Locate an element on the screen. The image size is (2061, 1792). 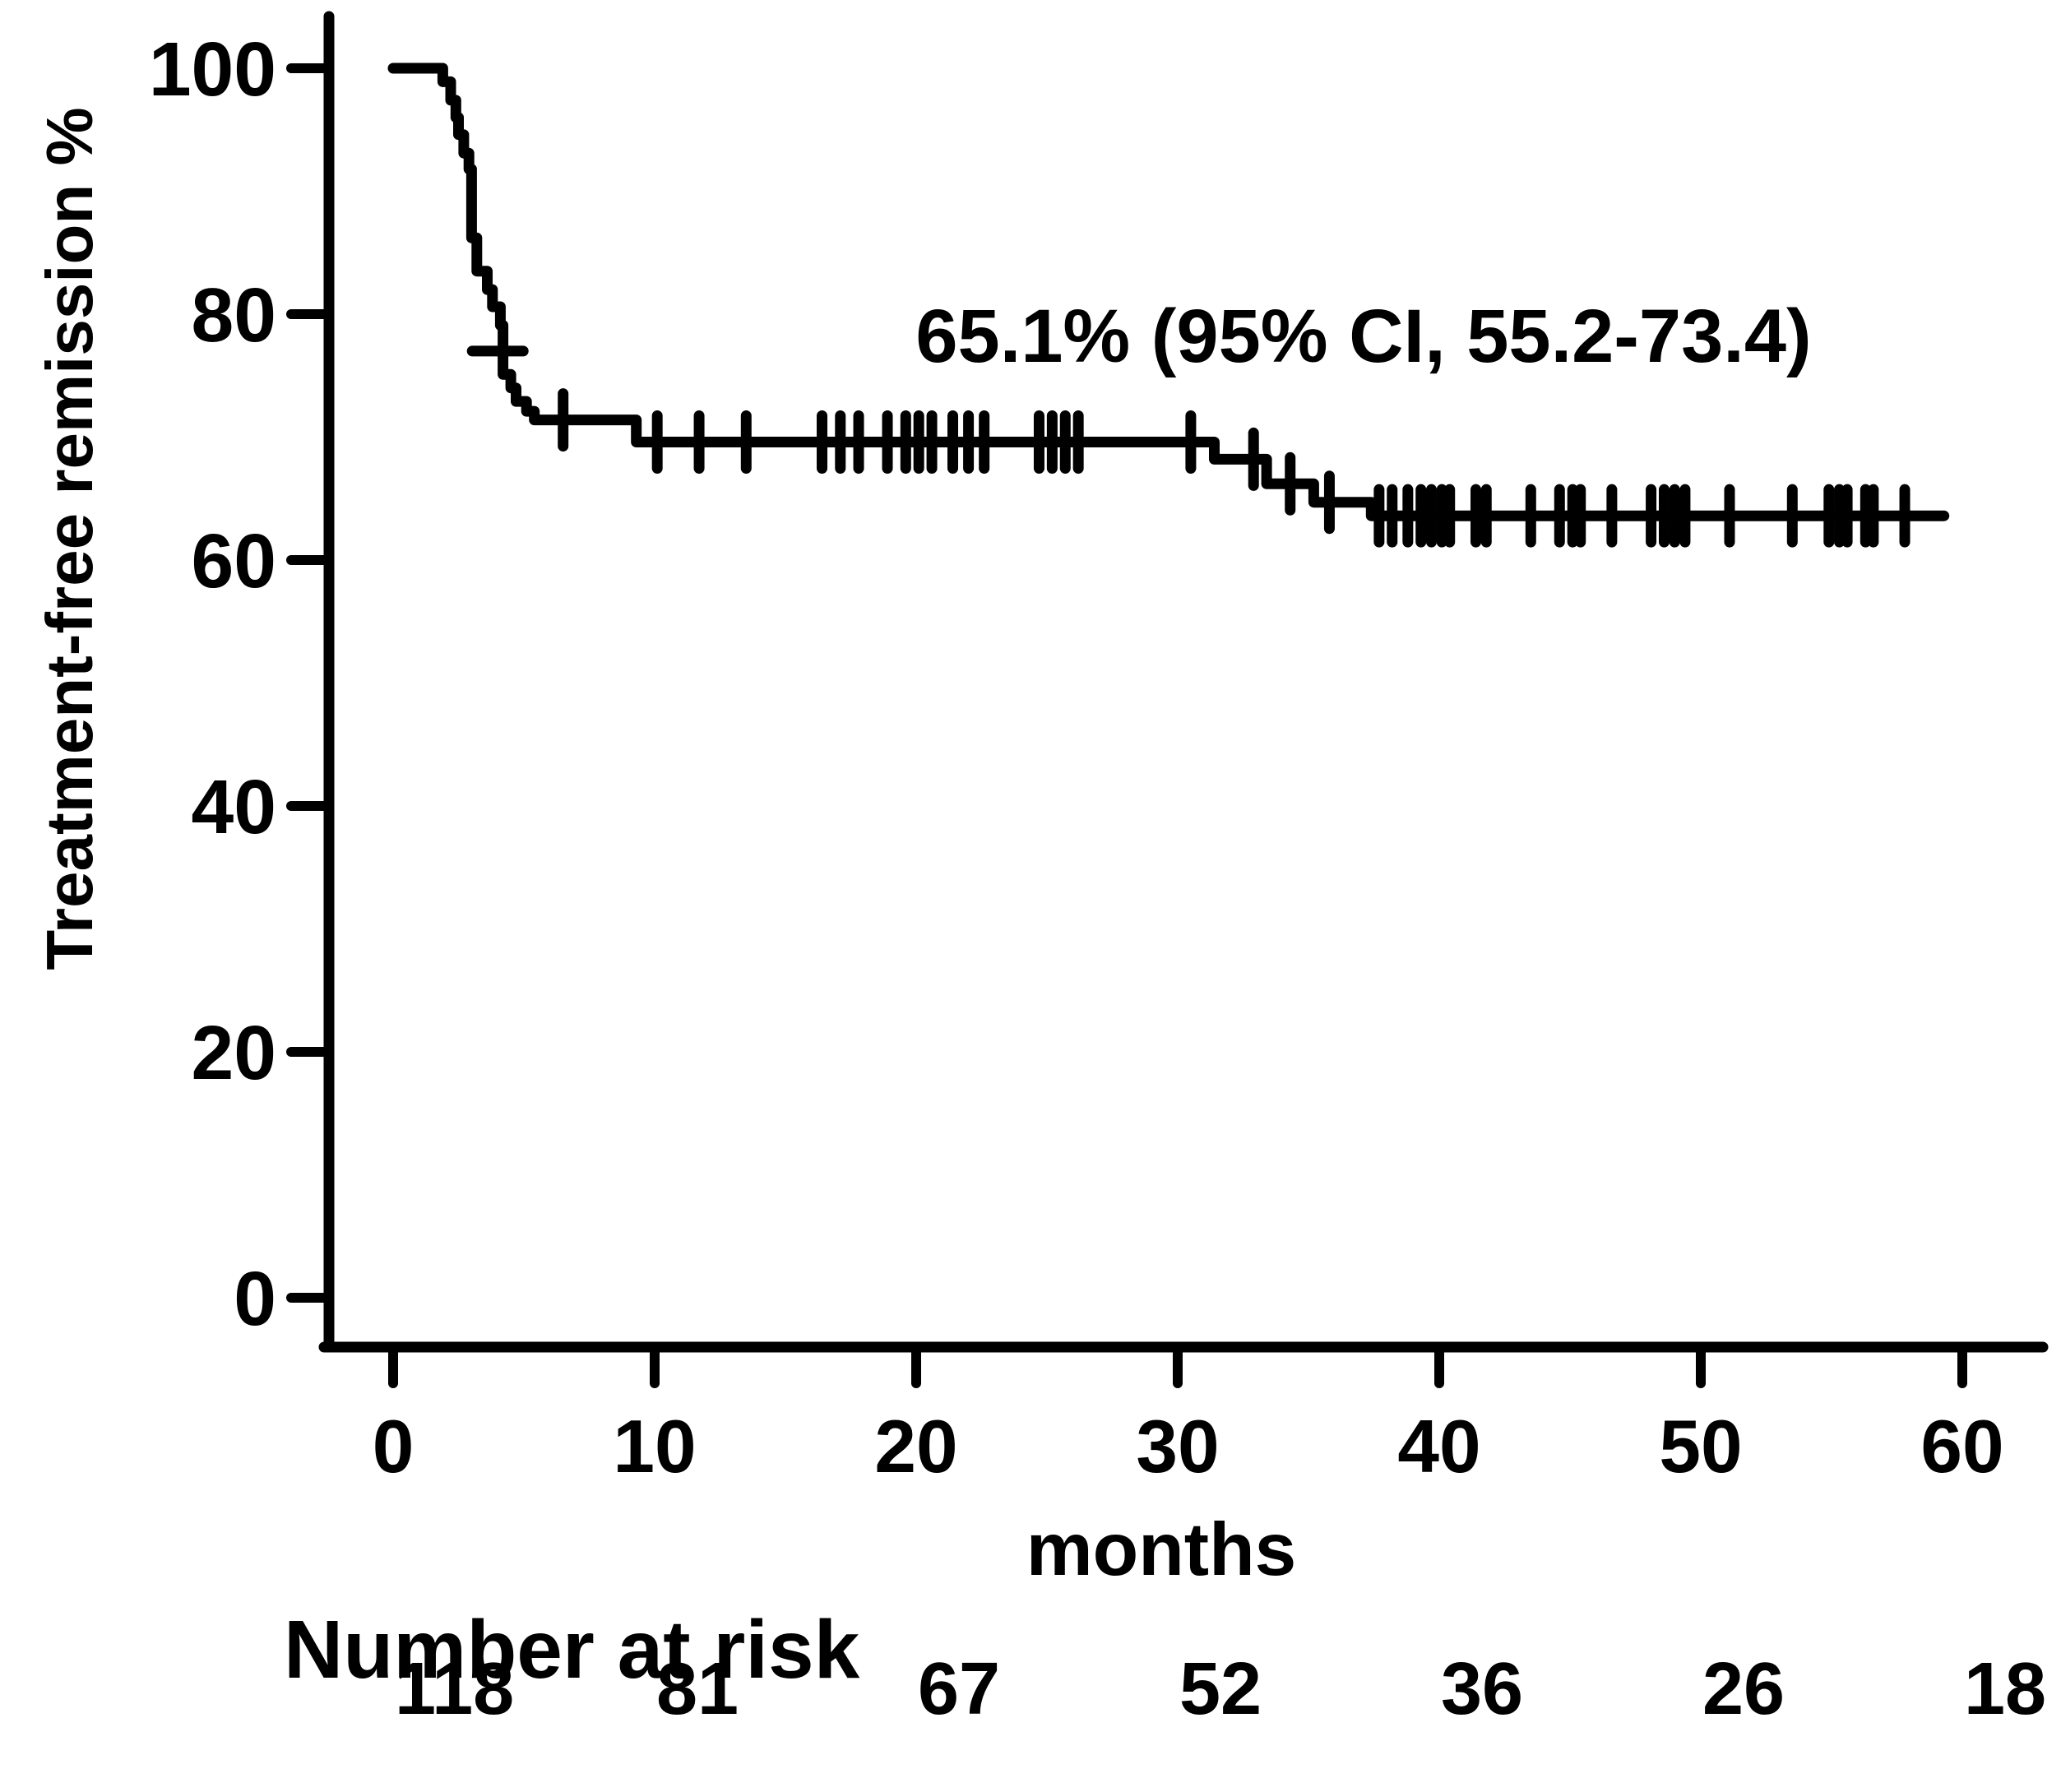
x-tick-label: 10 is located at coordinates (654, 1447).